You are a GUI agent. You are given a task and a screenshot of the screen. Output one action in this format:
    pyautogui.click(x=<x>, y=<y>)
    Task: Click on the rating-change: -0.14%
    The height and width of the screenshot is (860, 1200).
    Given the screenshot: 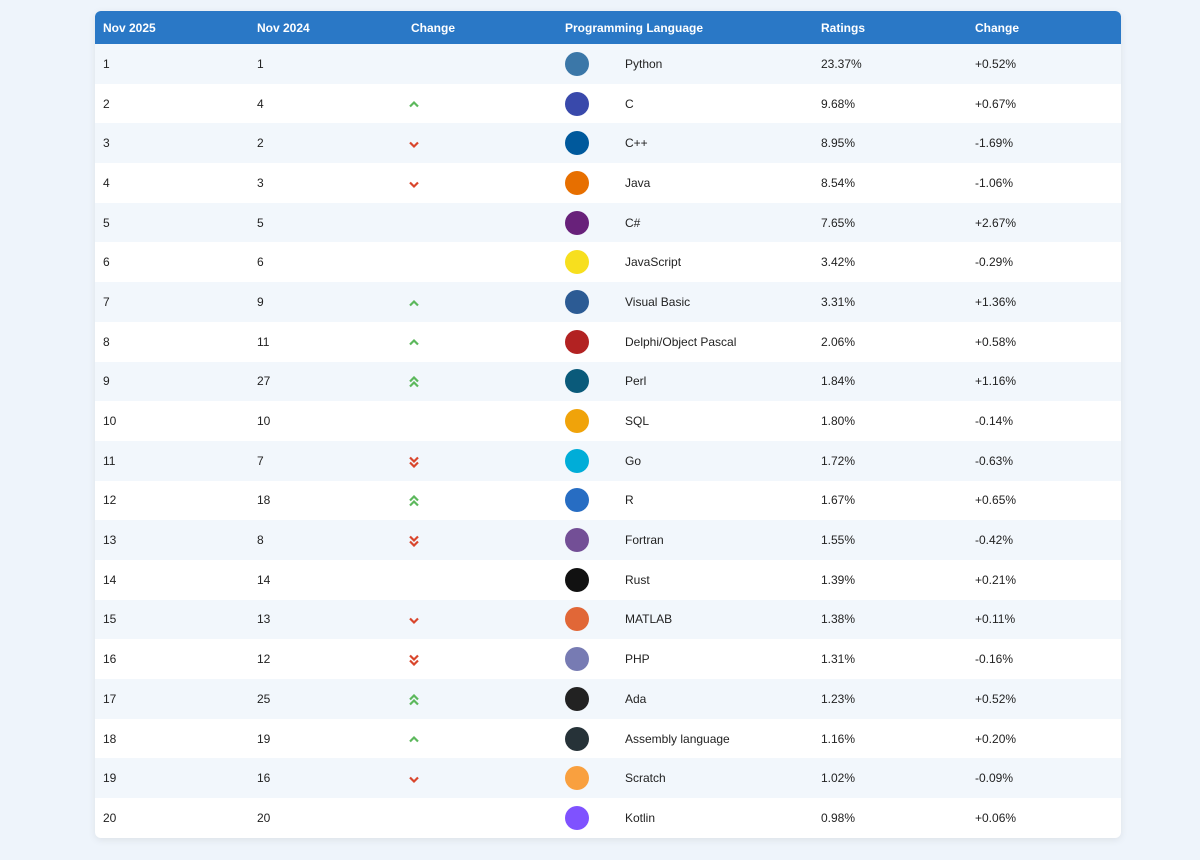 What is the action you would take?
    pyautogui.click(x=994, y=421)
    